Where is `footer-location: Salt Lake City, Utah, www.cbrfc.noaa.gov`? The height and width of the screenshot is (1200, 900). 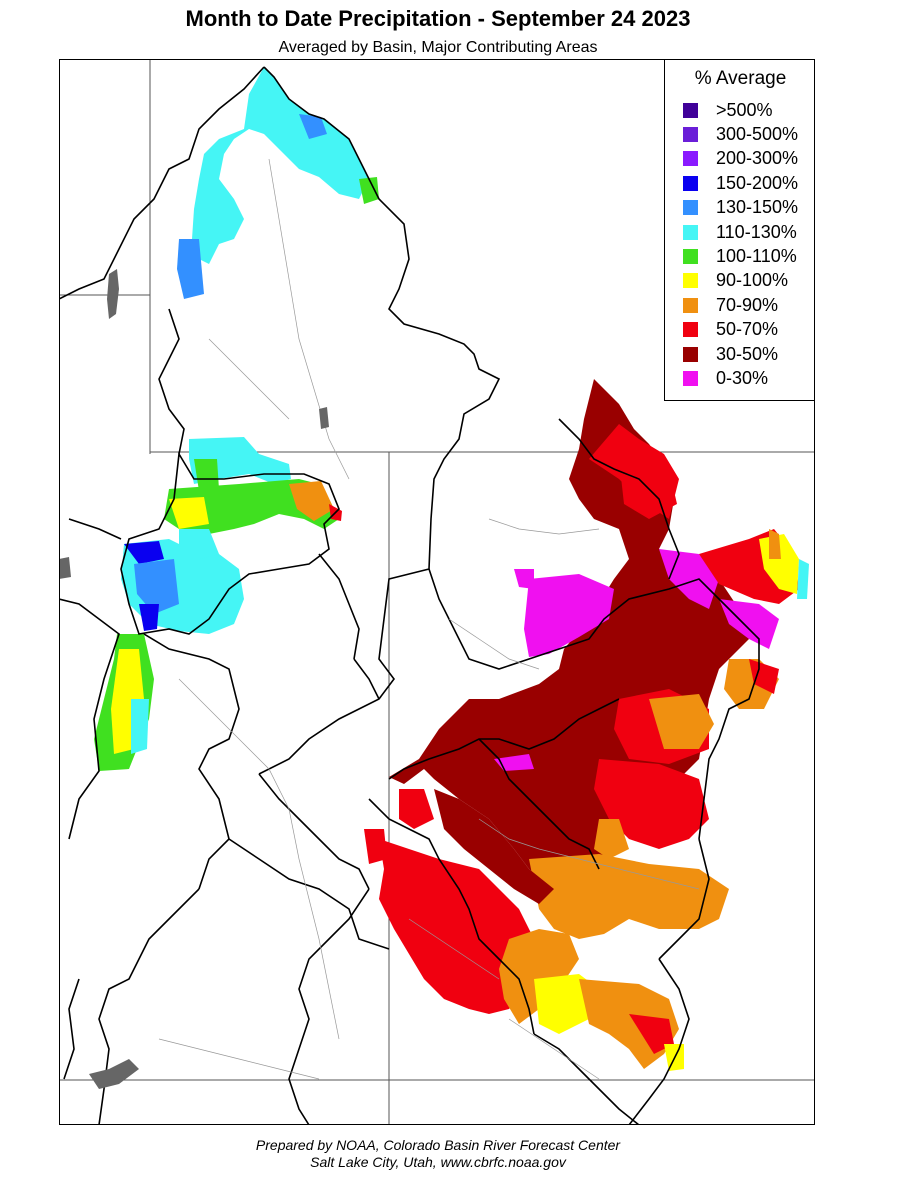
footer-location: Salt Lake City, Utah, www.cbrfc.noaa.gov is located at coordinates (438, 1162).